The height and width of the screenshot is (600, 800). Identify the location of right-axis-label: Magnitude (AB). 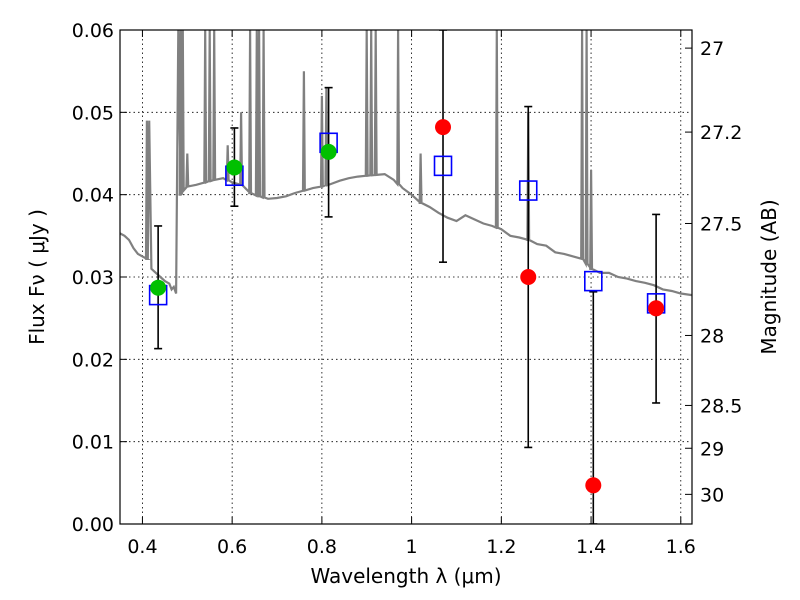
(769, 276).